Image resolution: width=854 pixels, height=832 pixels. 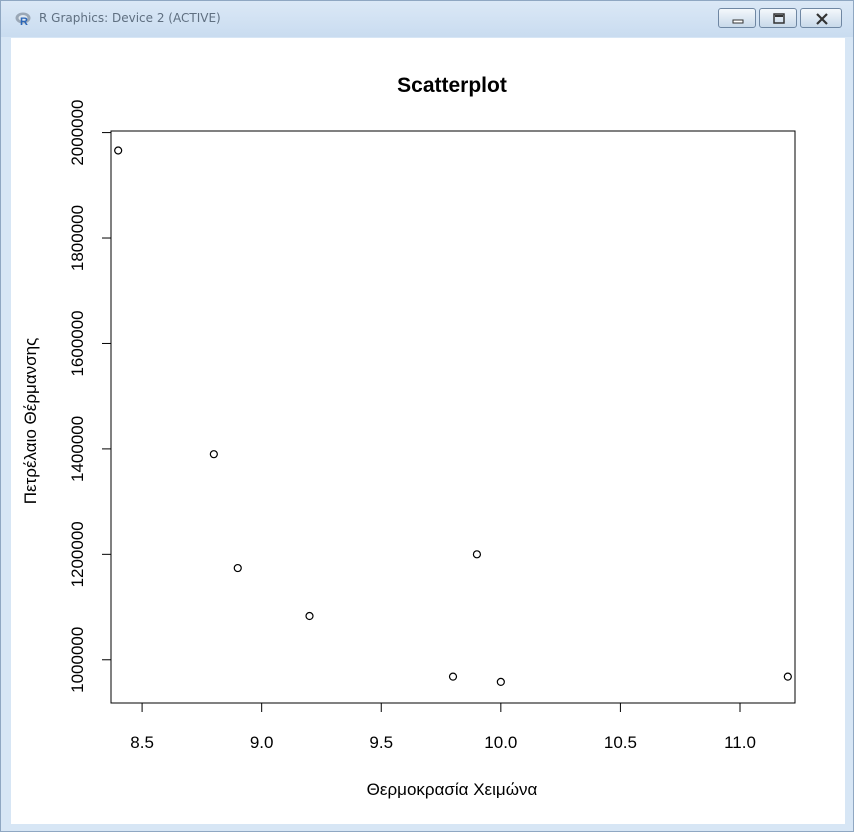 What do you see at coordinates (142, 742) in the screenshot?
I see `x-tick-label: 8.5` at bounding box center [142, 742].